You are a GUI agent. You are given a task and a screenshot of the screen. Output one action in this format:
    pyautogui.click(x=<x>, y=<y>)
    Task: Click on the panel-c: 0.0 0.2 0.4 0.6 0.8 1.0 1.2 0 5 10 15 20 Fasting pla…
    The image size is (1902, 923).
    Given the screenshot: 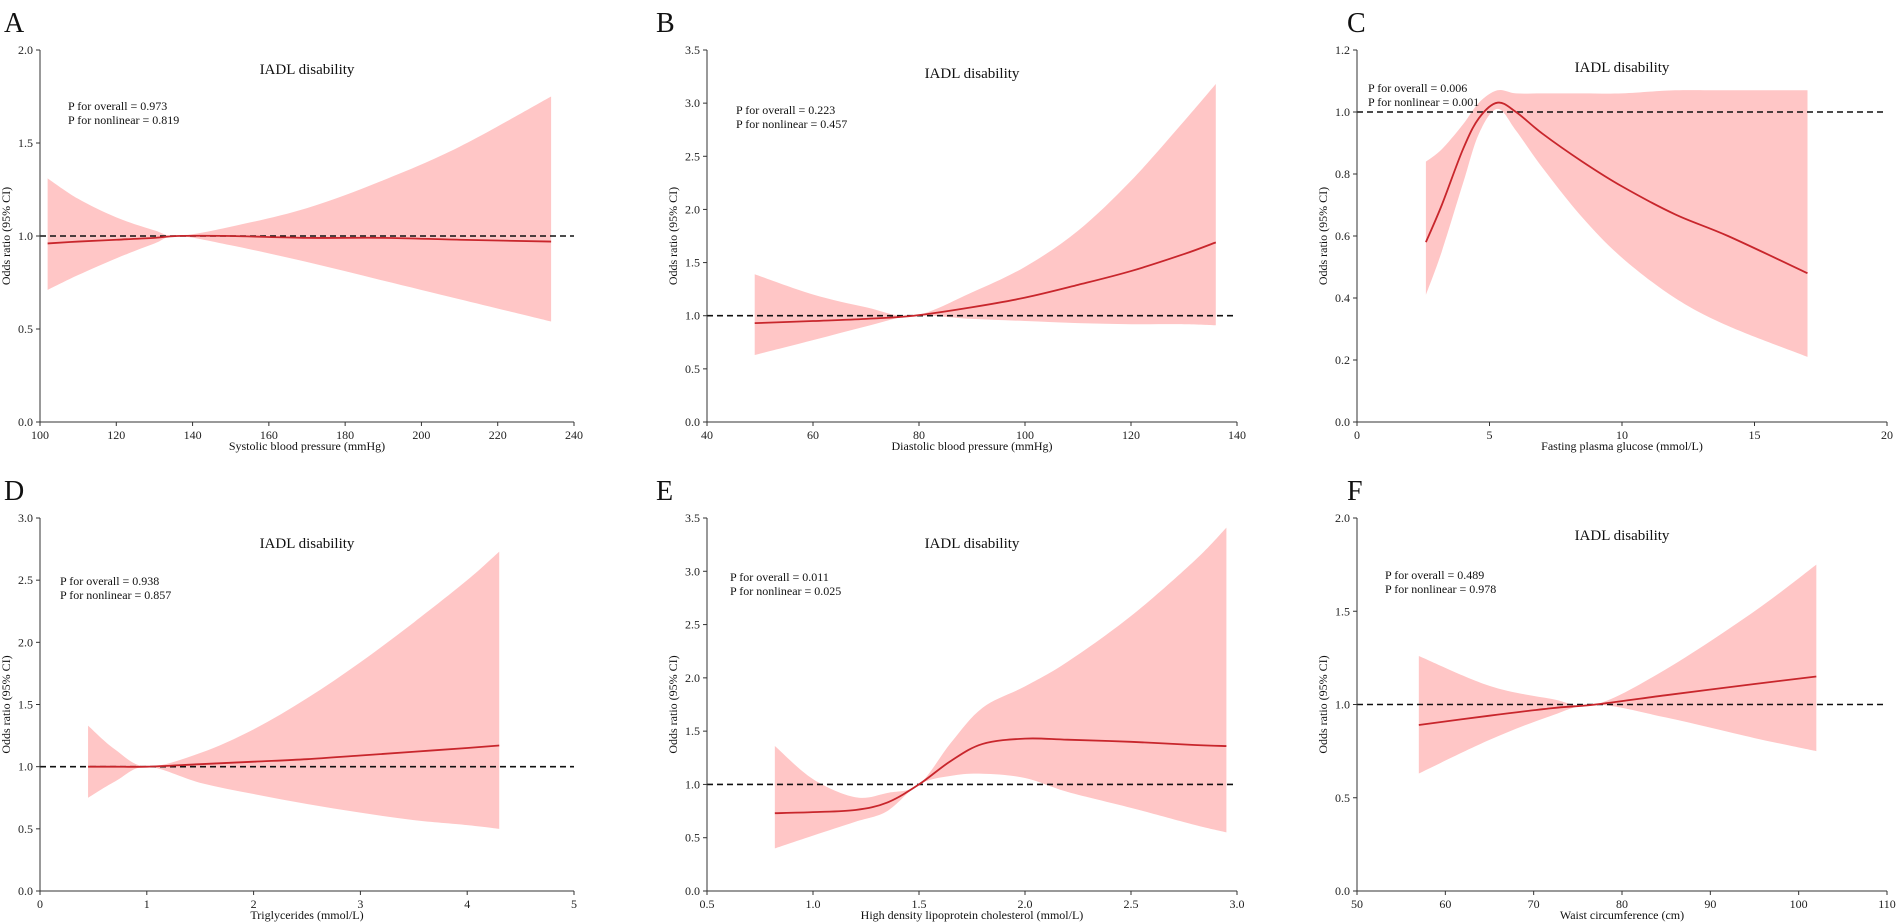 What is the action you would take?
    pyautogui.click(x=1604, y=230)
    